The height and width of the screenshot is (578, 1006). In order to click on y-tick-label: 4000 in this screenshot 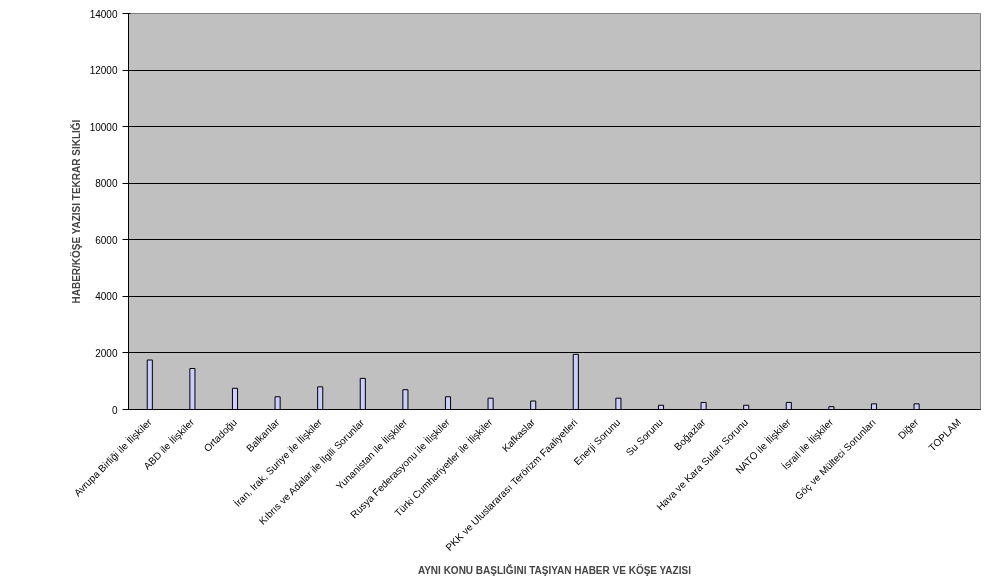, I will do `click(106, 297)`.